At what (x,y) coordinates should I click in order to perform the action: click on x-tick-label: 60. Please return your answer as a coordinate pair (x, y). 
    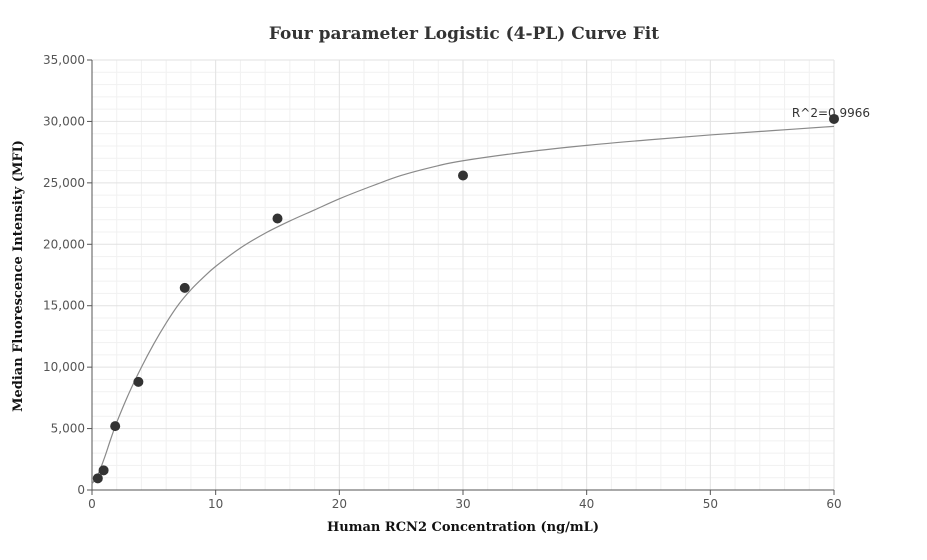
    Looking at the image, I should click on (833, 504).